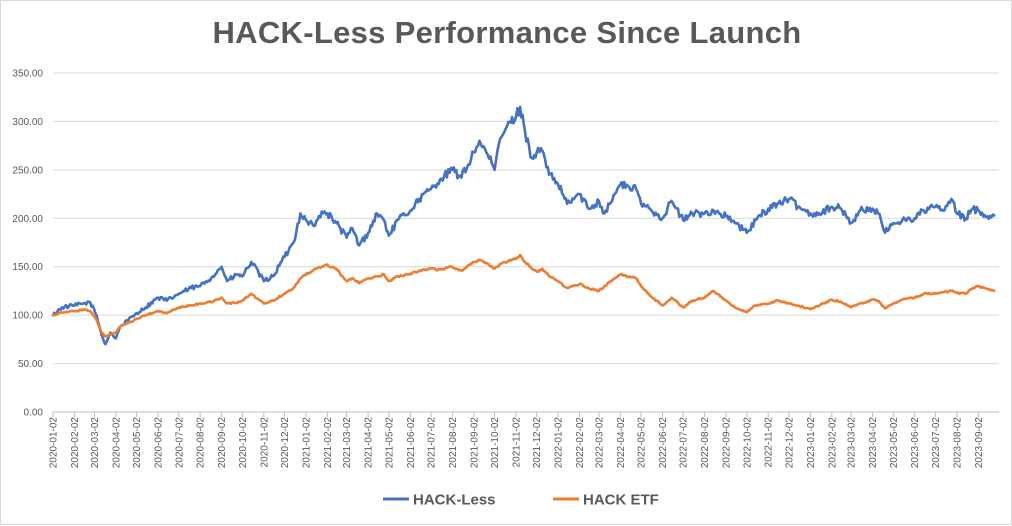 The width and height of the screenshot is (1012, 526). Describe the element at coordinates (957, 443) in the screenshot. I see `x-tick-label: 2023-08-02` at that location.